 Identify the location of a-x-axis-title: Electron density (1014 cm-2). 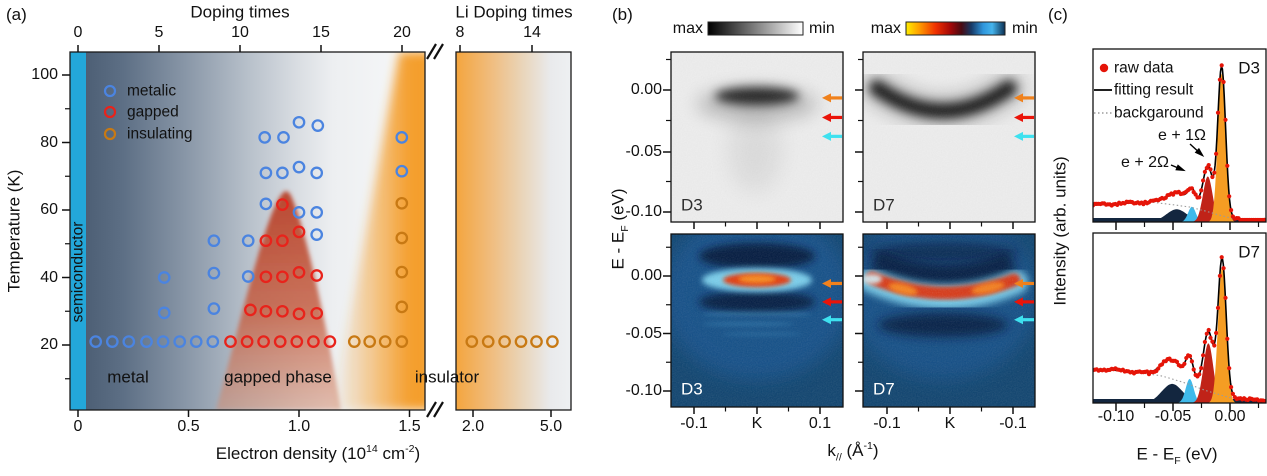
(318, 453).